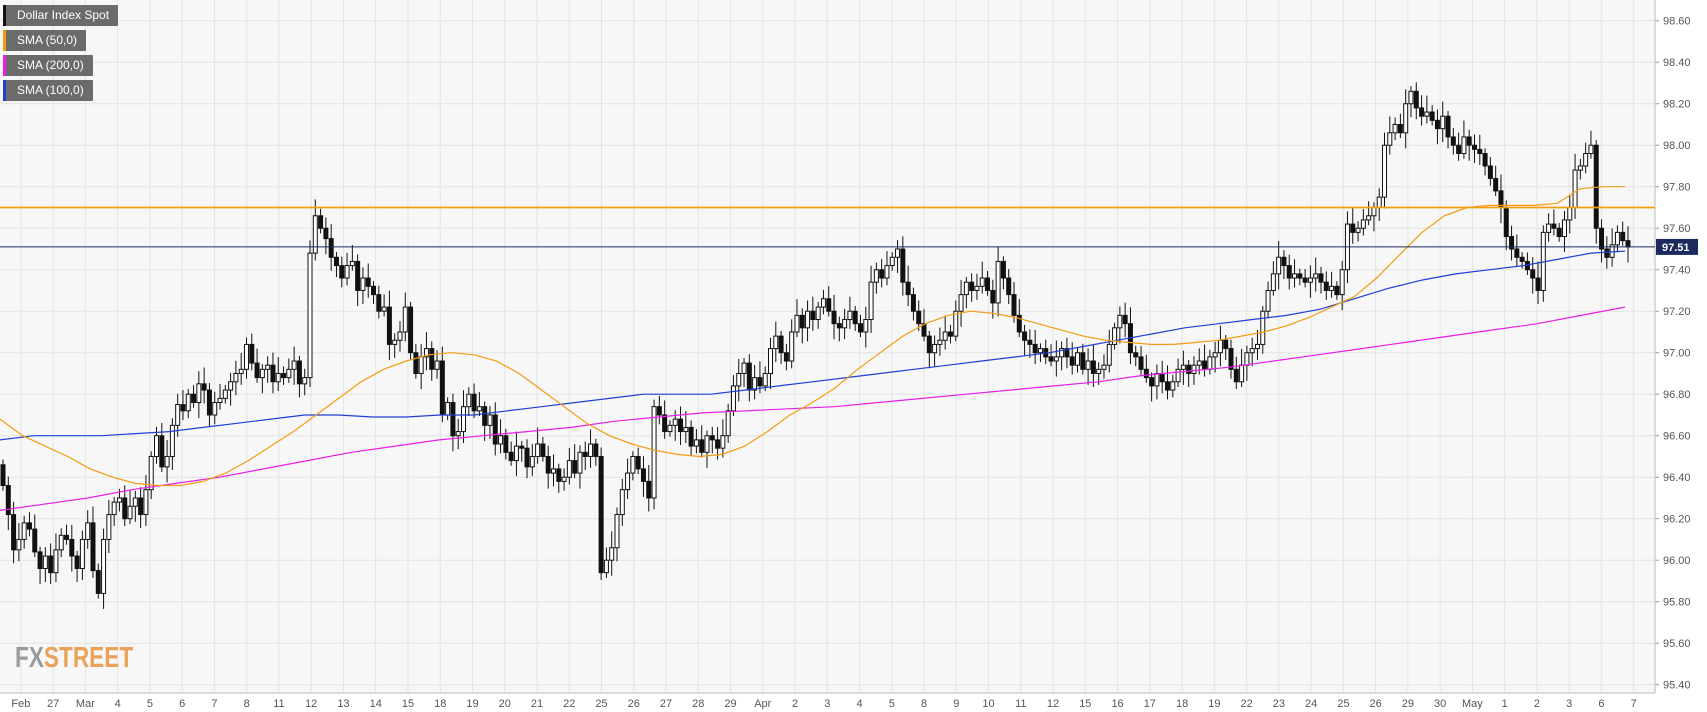 This screenshot has width=1707, height=712. I want to click on x-tick-label: 30, so click(1440, 704).